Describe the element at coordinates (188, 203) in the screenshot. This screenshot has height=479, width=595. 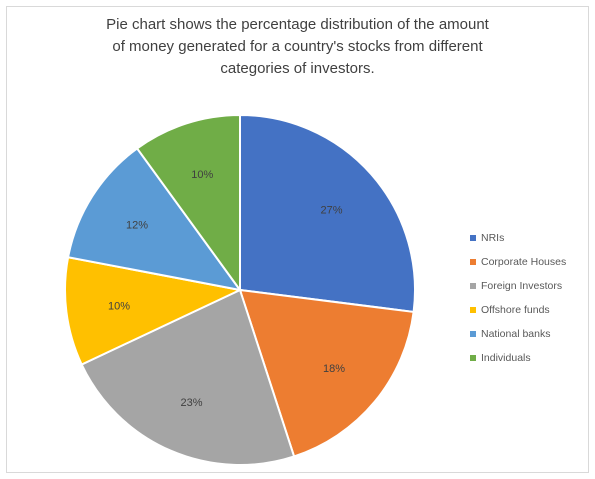
I see `pie-slice-individuals` at that location.